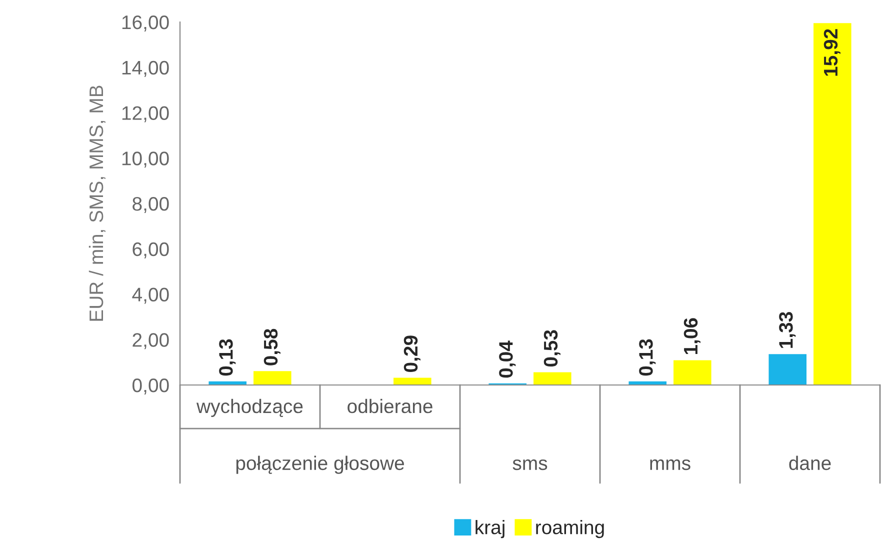  What do you see at coordinates (150, 250) in the screenshot?
I see `y-tick-label: 6,00` at bounding box center [150, 250].